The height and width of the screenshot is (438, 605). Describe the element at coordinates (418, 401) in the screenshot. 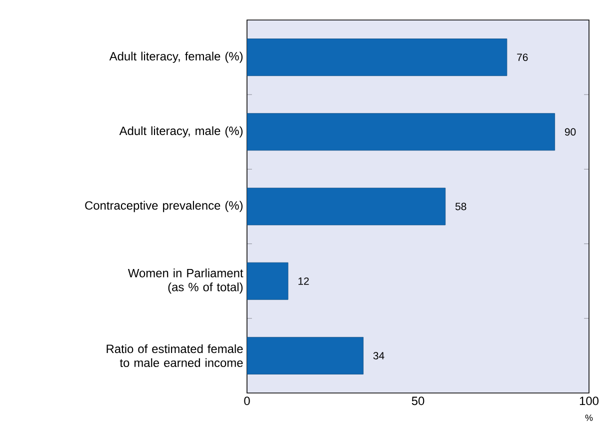

I see `x-tick-label: 50` at that location.